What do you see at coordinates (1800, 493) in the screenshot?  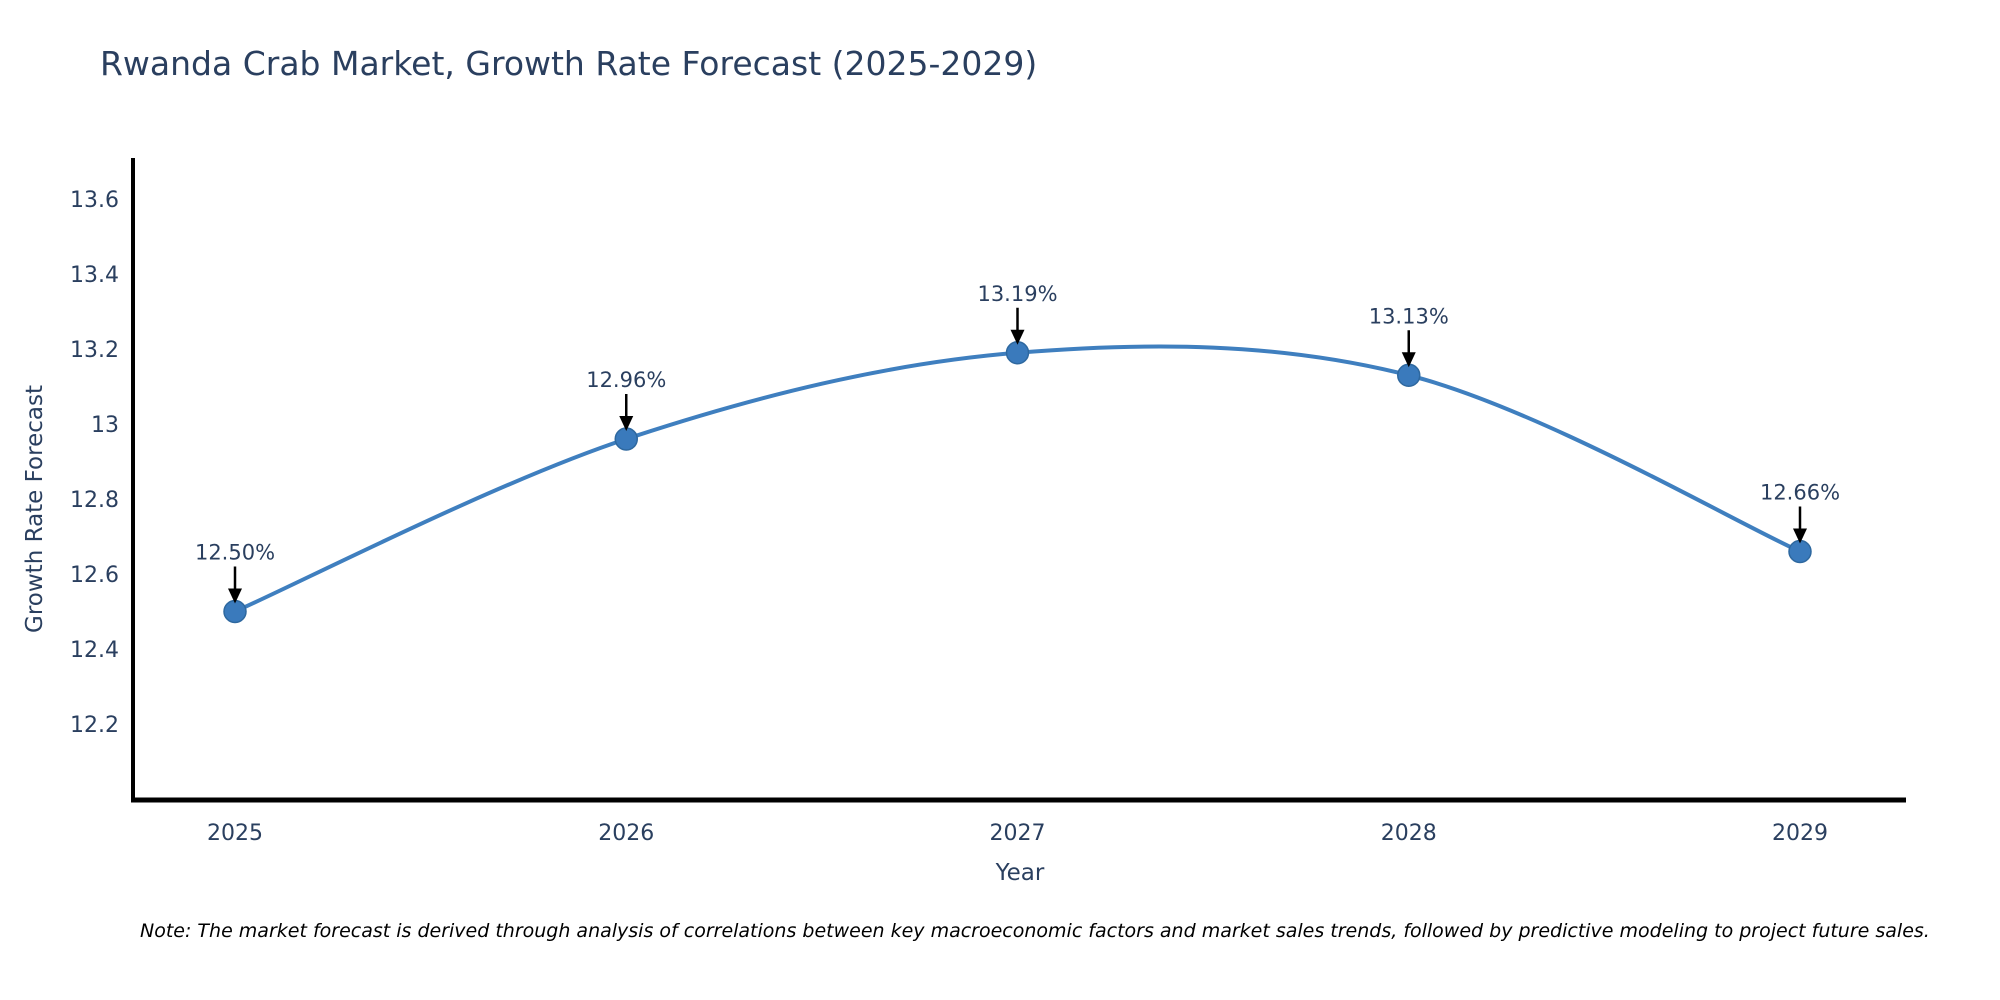 I see `annotation-label: 12.66%` at bounding box center [1800, 493].